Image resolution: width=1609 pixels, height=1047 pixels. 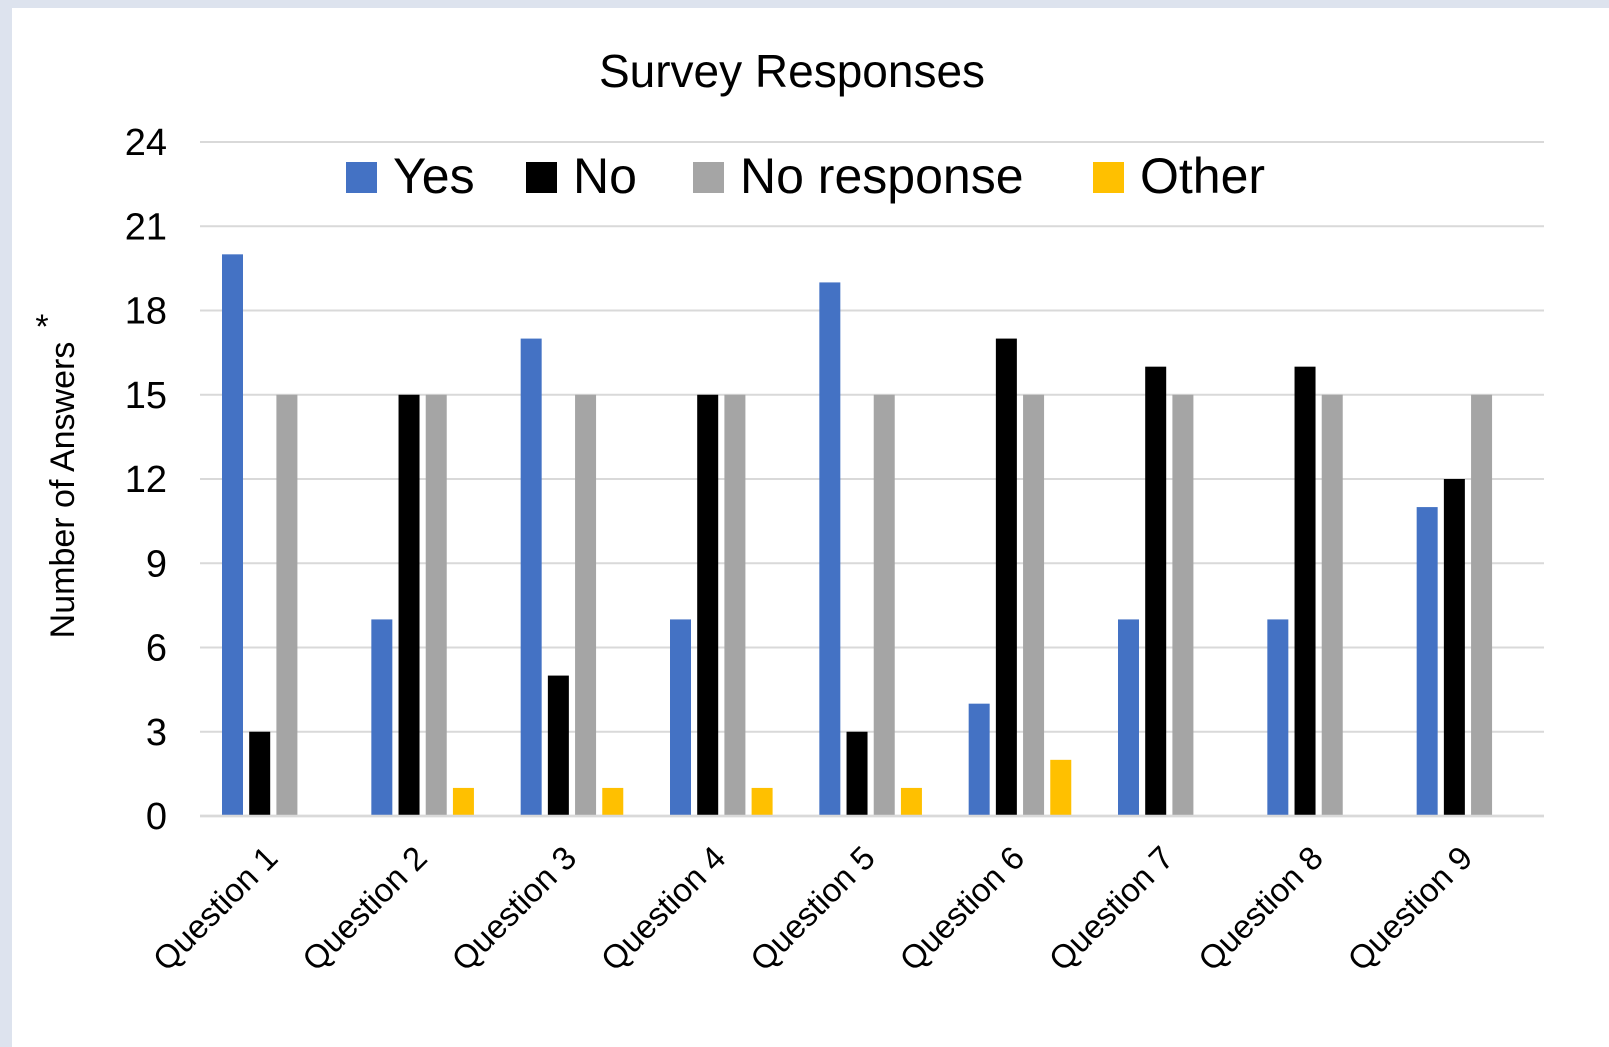 What do you see at coordinates (215, 908) in the screenshot?
I see `x-tick-label: Question 1` at bounding box center [215, 908].